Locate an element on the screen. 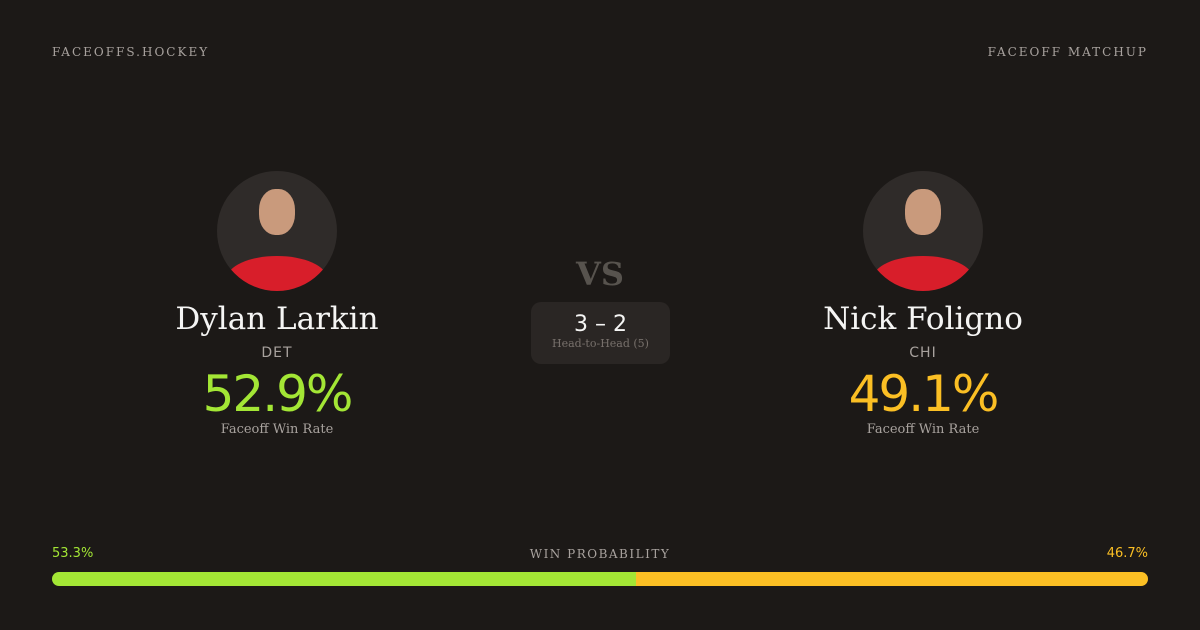 This screenshot has height=630, width=1200. win-rate: 49.1% is located at coordinates (924, 394).